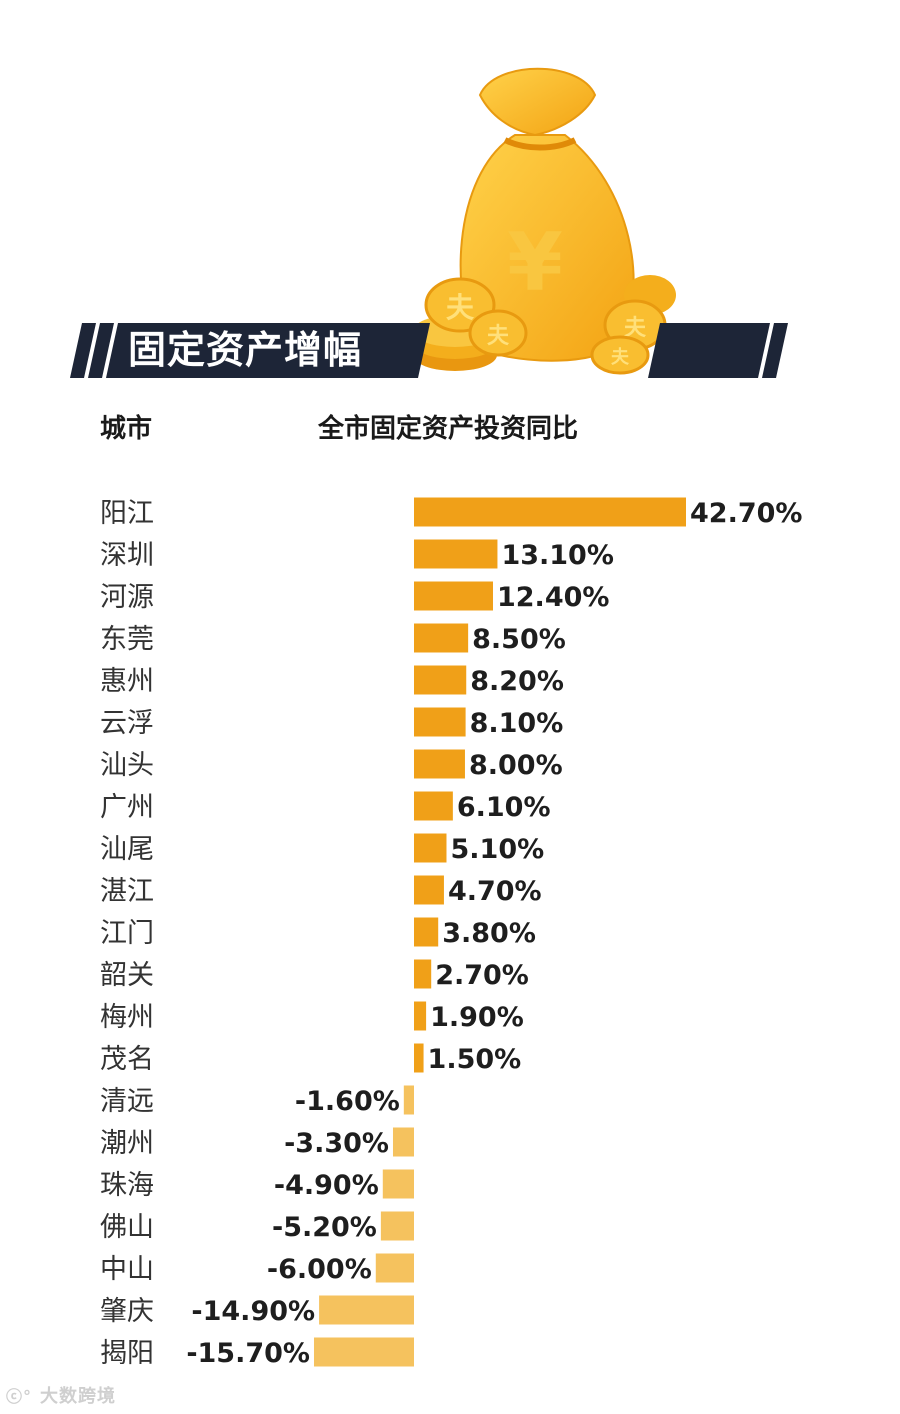  I want to click on data-label: -4.90%, so click(326, 1185).